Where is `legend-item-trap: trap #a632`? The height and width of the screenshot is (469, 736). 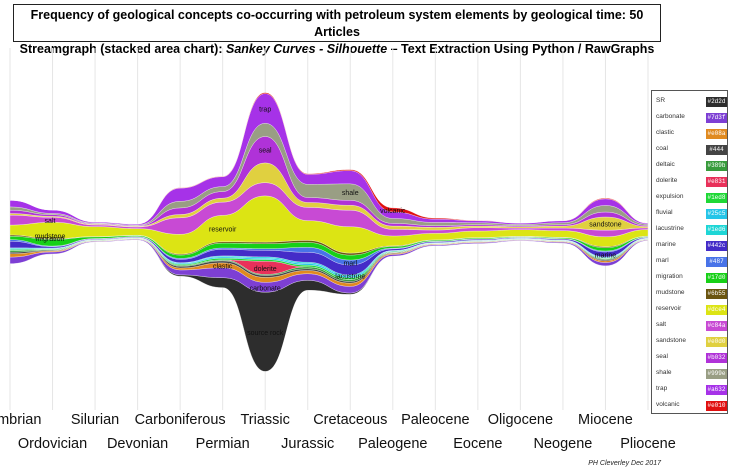 legend-item-trap: trap #a632 is located at coordinates (691, 391).